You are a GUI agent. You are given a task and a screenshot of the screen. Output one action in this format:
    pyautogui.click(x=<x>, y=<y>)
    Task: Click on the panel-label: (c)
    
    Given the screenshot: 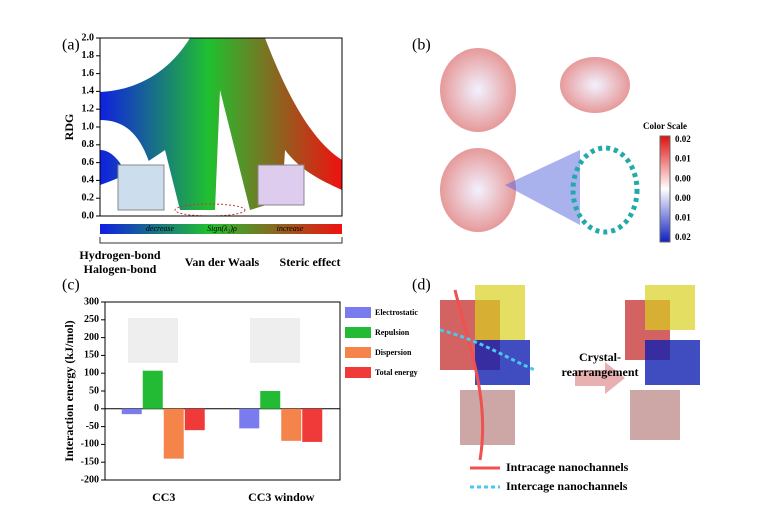 What is the action you would take?
    pyautogui.click(x=71, y=285)
    